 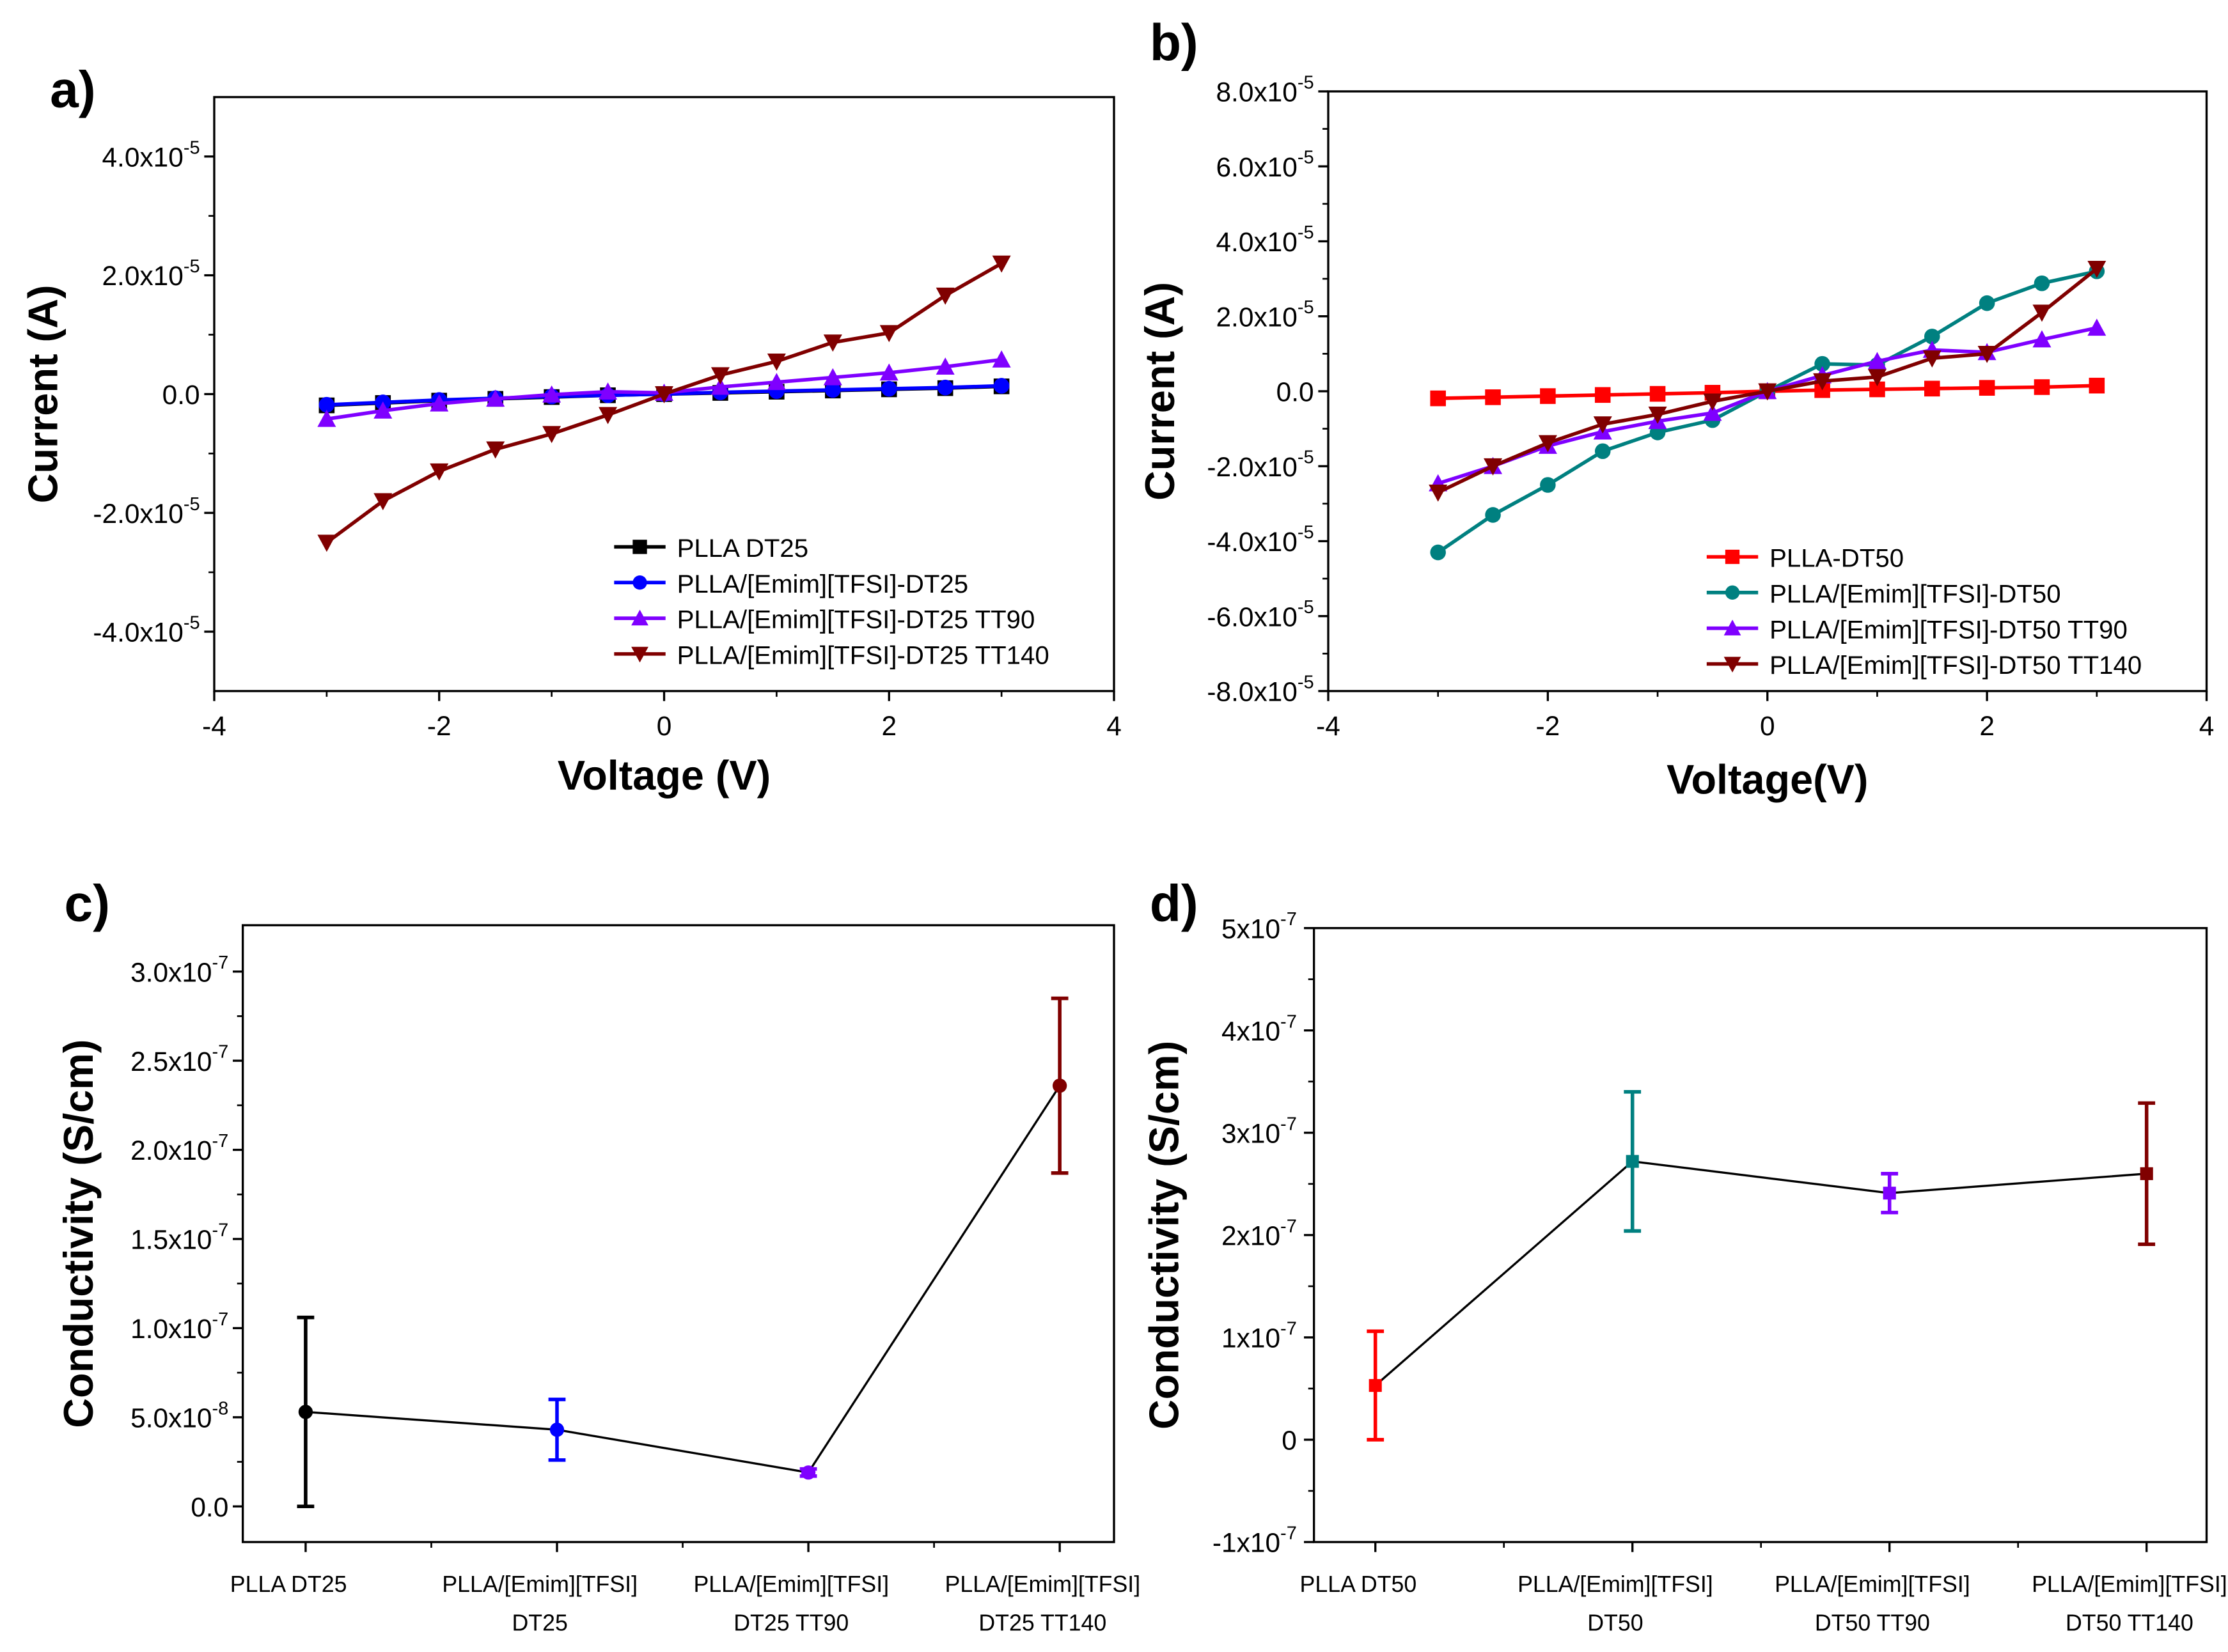 I want to click on y-axis-label: Conductivity (S/cm), so click(x=78, y=1234).